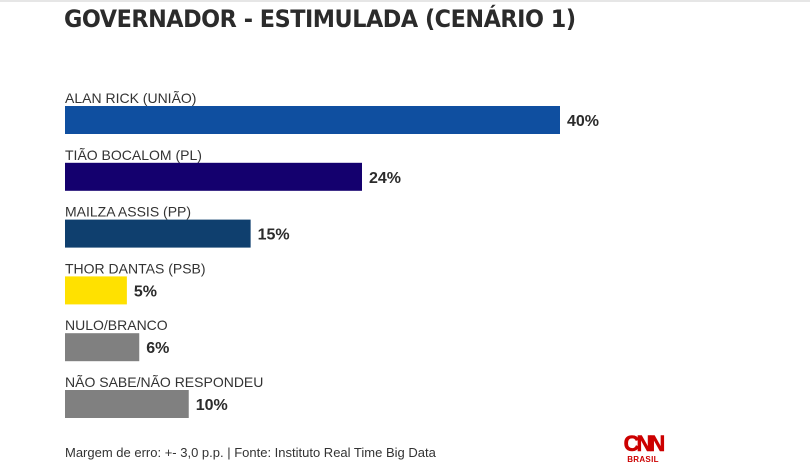  What do you see at coordinates (164, 382) in the screenshot?
I see `category-label: NÃO SABE/NÃO RESPONDEU` at bounding box center [164, 382].